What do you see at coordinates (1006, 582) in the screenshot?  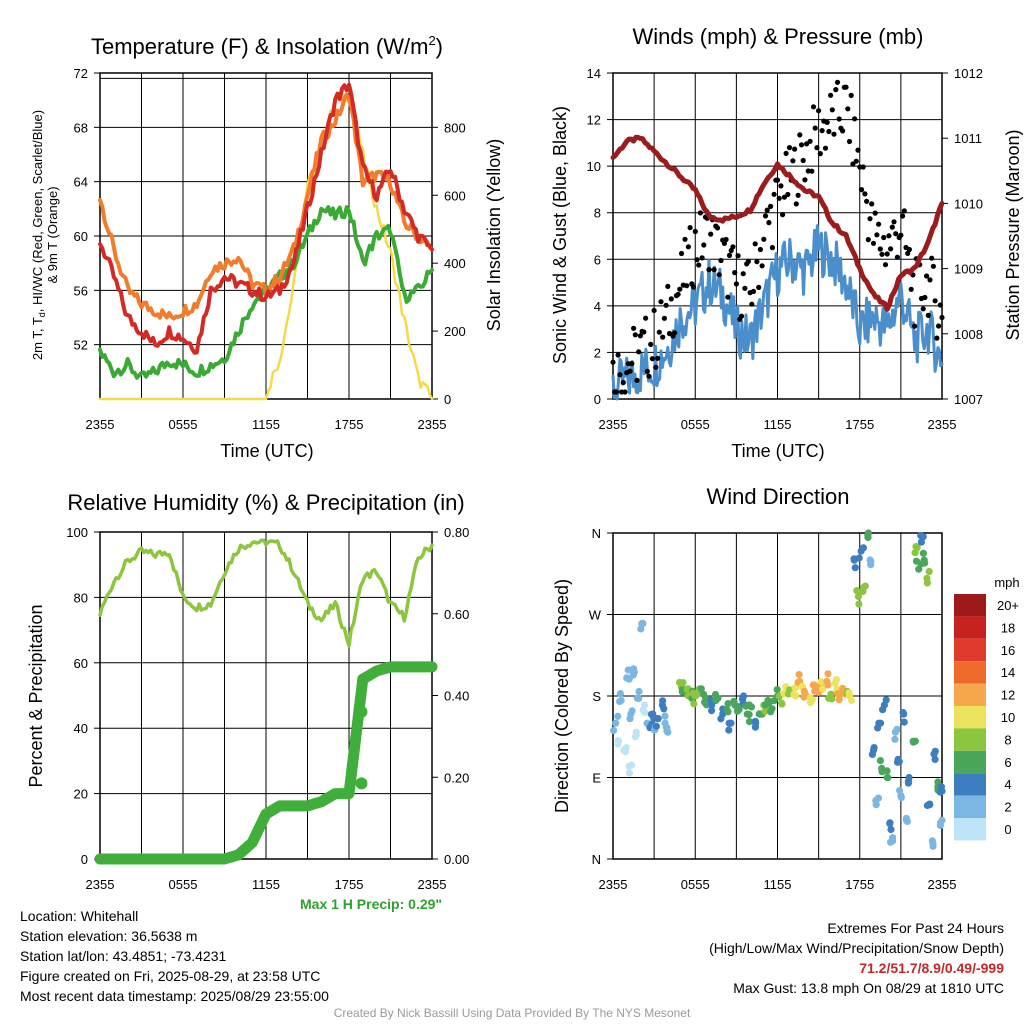 I see `legend-title: mph` at bounding box center [1006, 582].